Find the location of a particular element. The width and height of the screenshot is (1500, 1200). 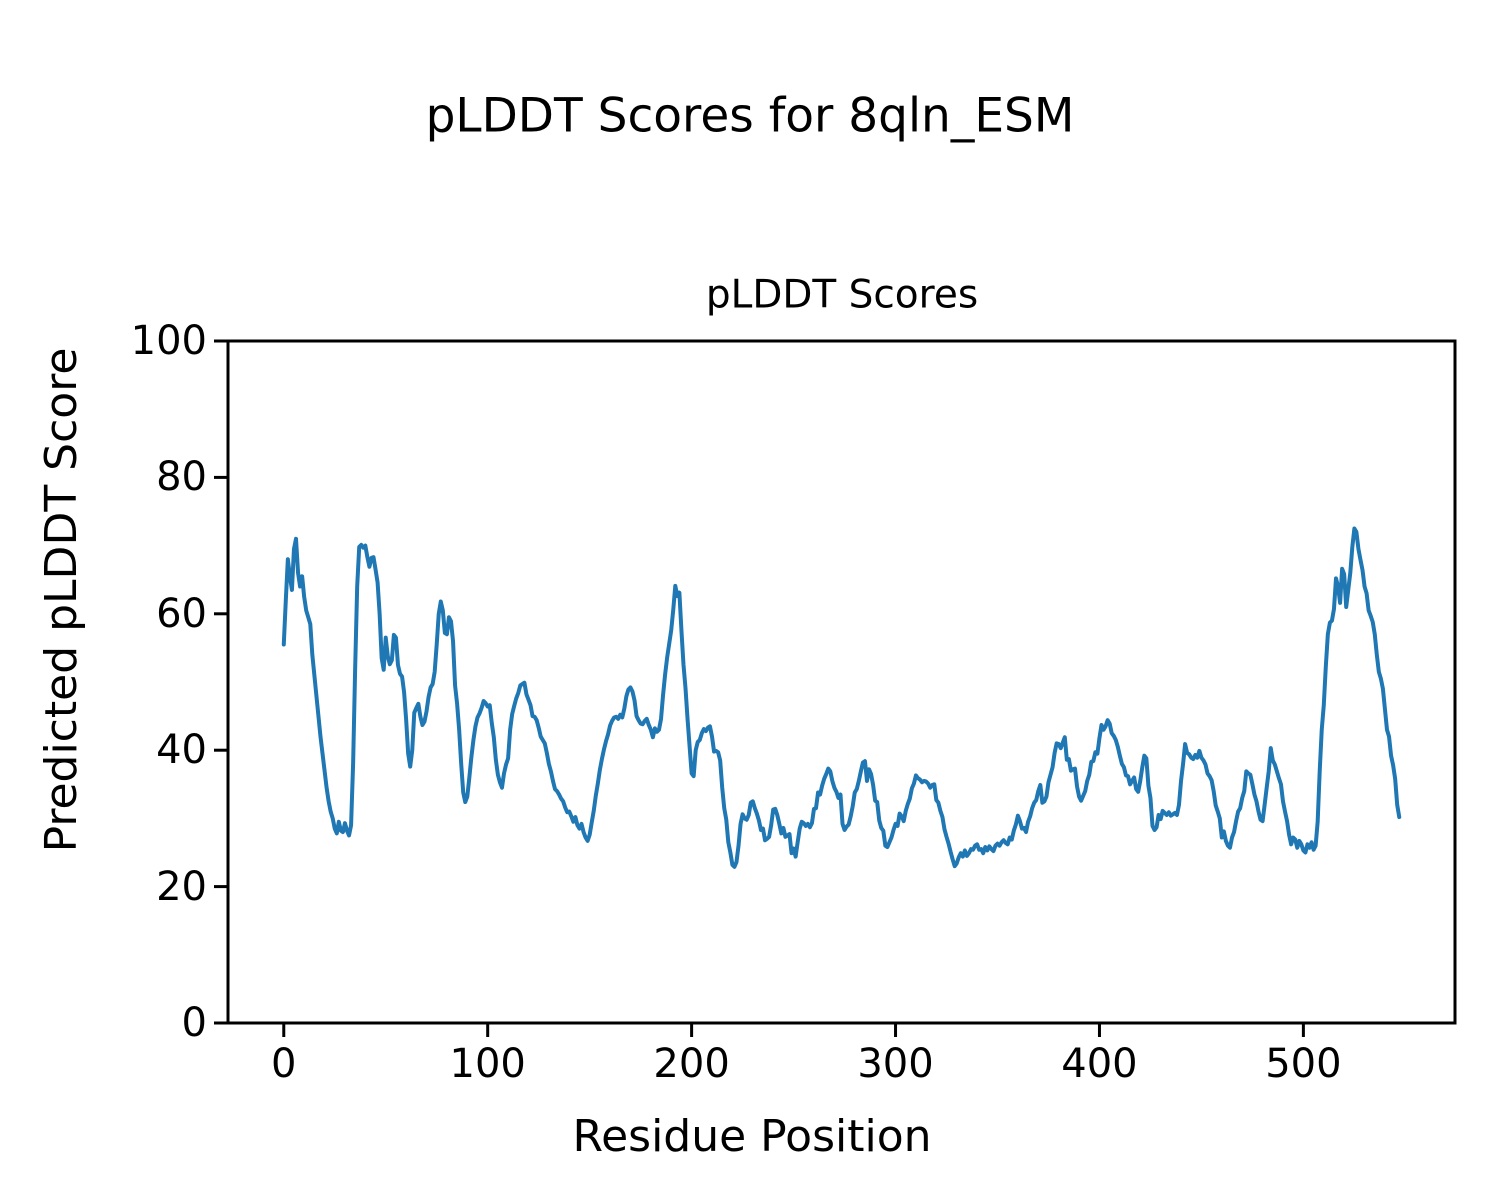

y-tick-label: 60 is located at coordinates (181, 613).